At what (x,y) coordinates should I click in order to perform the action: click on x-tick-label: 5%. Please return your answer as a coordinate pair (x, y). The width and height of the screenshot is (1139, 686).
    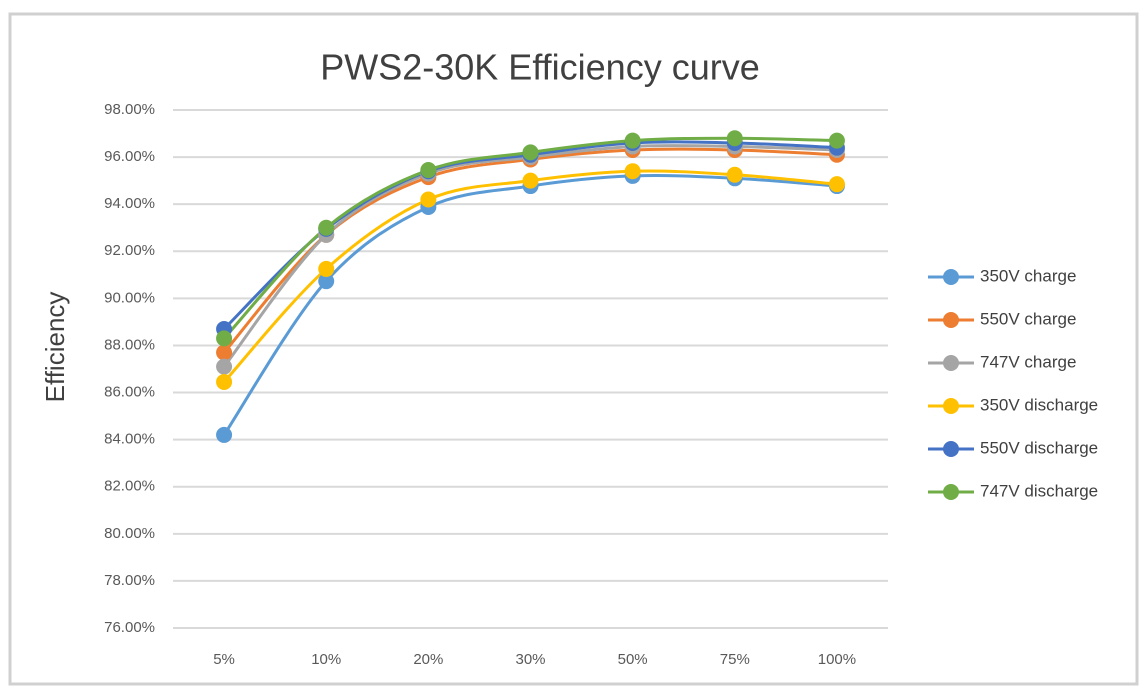
    Looking at the image, I should click on (224, 659).